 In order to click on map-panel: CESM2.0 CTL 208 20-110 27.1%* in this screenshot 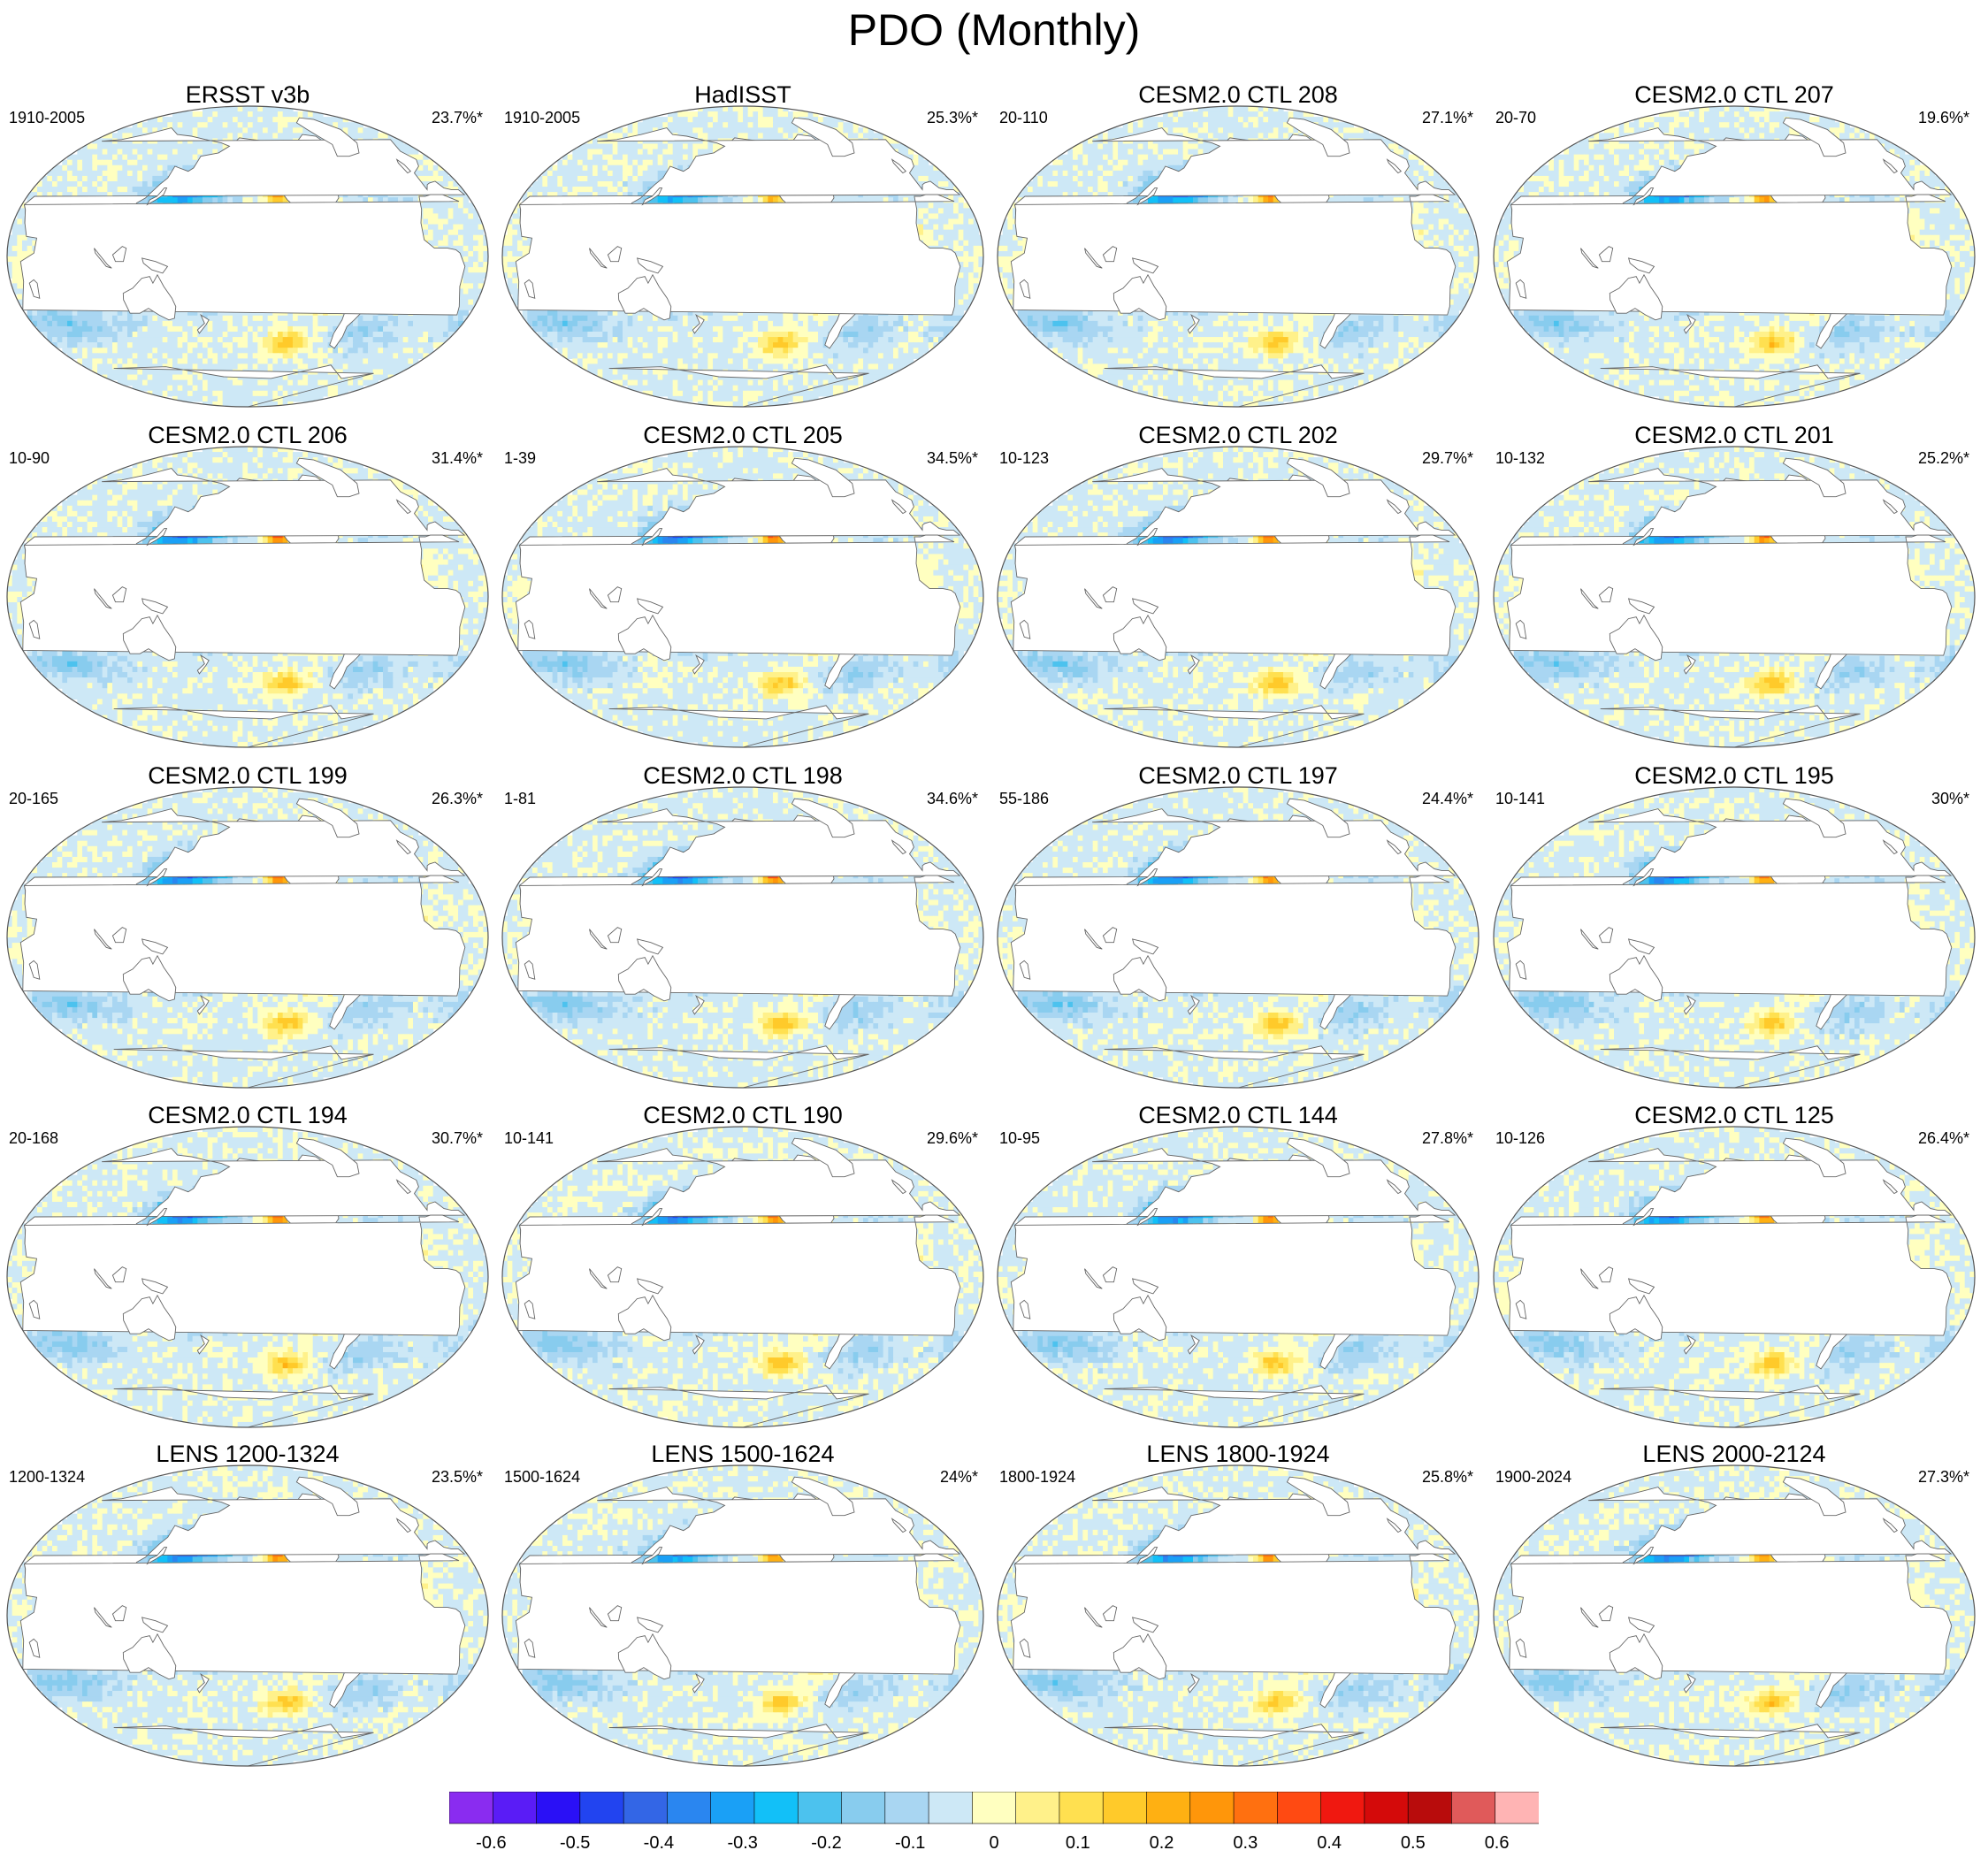, I will do `click(1238, 249)`.